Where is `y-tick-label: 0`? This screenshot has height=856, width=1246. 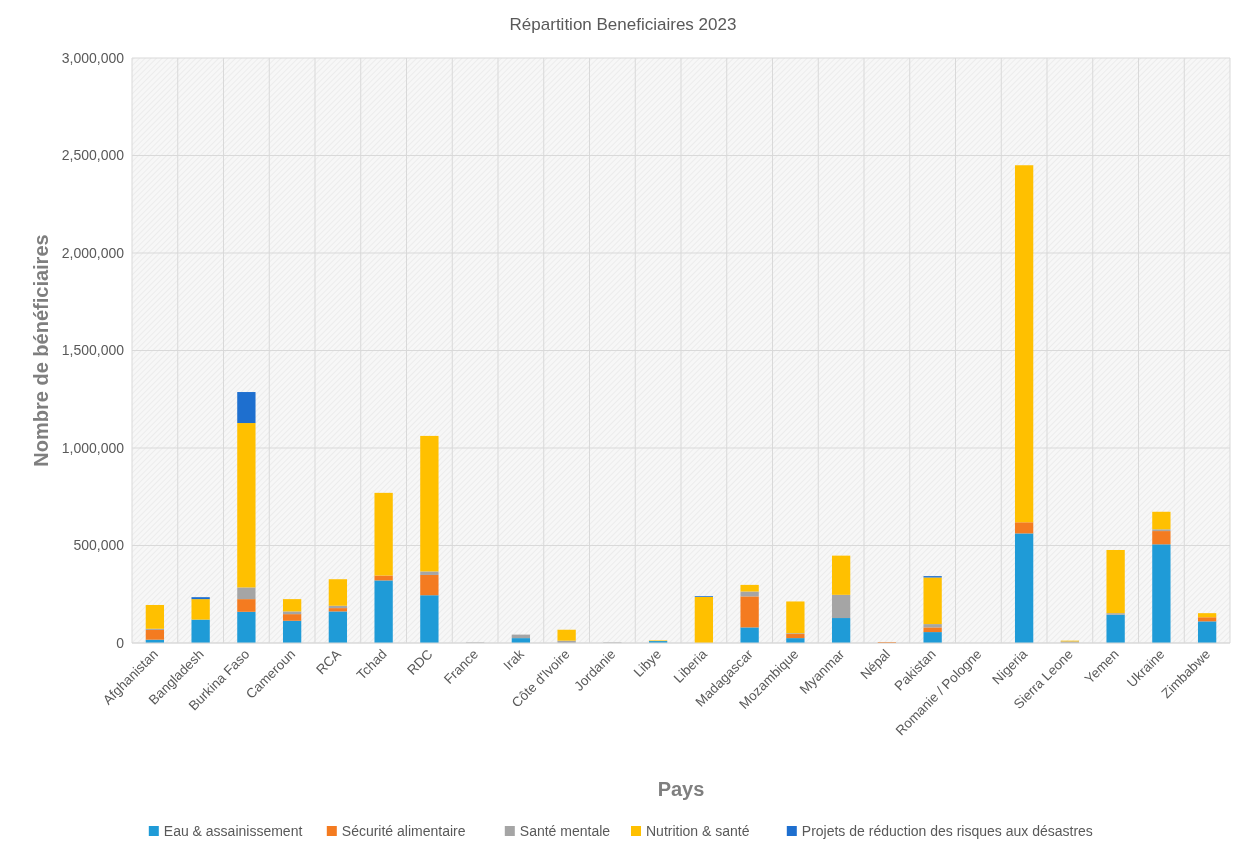
y-tick-label: 0 is located at coordinates (120, 642).